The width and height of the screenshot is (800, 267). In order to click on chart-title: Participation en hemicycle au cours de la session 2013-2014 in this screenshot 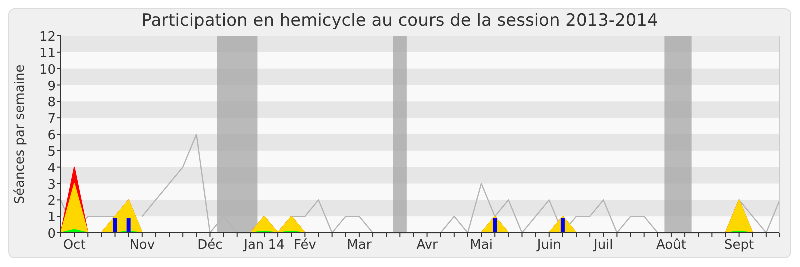, I will do `click(400, 21)`.